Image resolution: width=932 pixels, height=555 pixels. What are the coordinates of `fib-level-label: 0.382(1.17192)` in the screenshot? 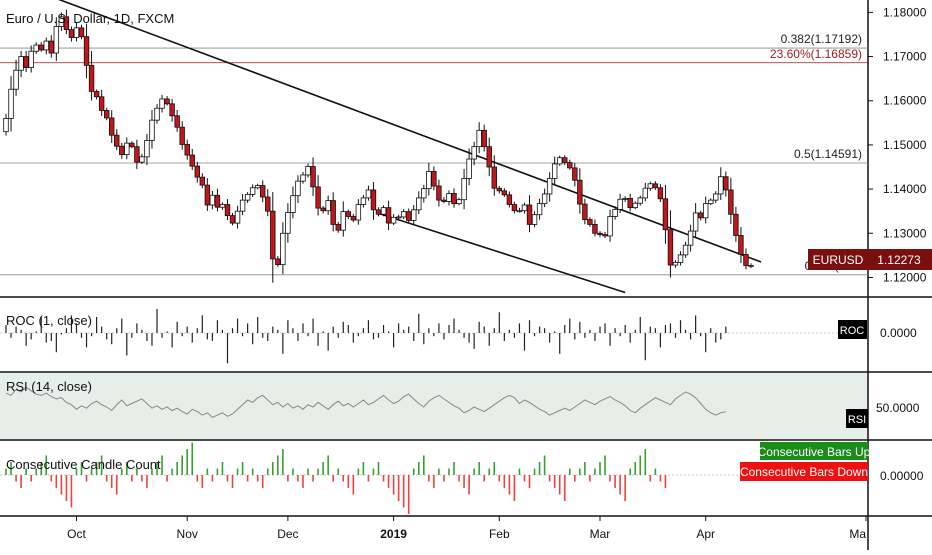 It's located at (821, 39).